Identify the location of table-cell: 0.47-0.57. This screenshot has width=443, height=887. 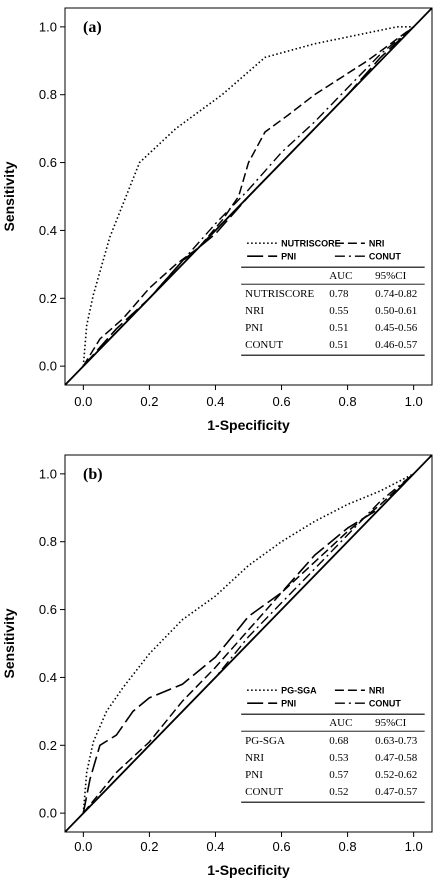
(396, 792).